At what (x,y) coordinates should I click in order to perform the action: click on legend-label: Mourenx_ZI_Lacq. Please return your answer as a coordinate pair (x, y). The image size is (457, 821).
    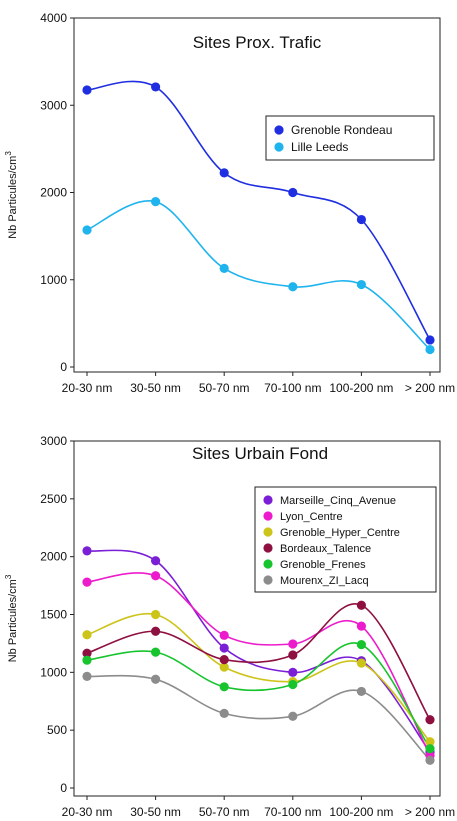
    Looking at the image, I should click on (324, 581).